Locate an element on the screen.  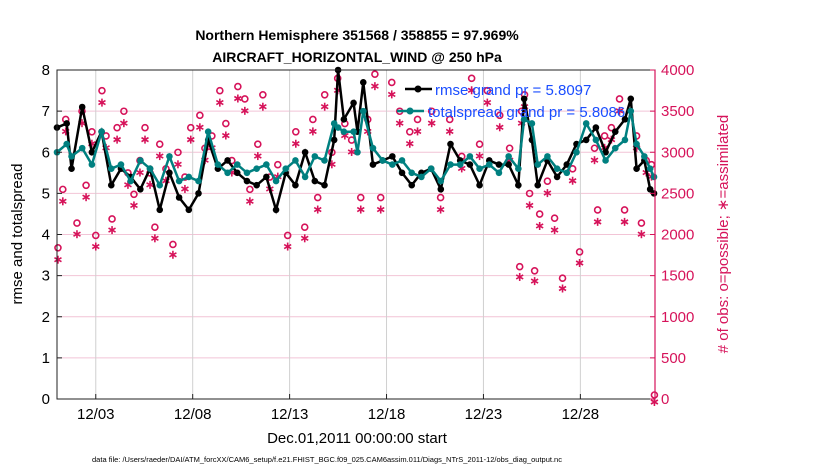
x-tick-label: 12/28 is located at coordinates (581, 414).